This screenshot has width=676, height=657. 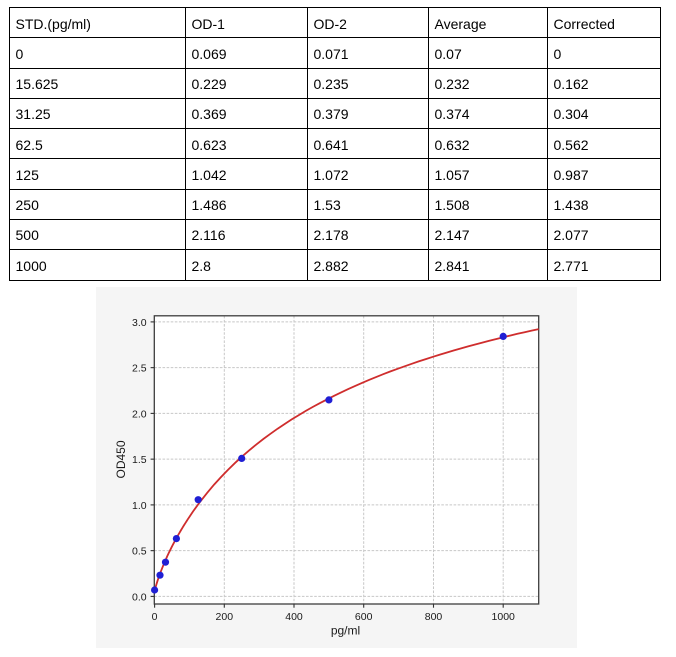 What do you see at coordinates (139, 506) in the screenshot?
I see `svg-text: 1.0` at bounding box center [139, 506].